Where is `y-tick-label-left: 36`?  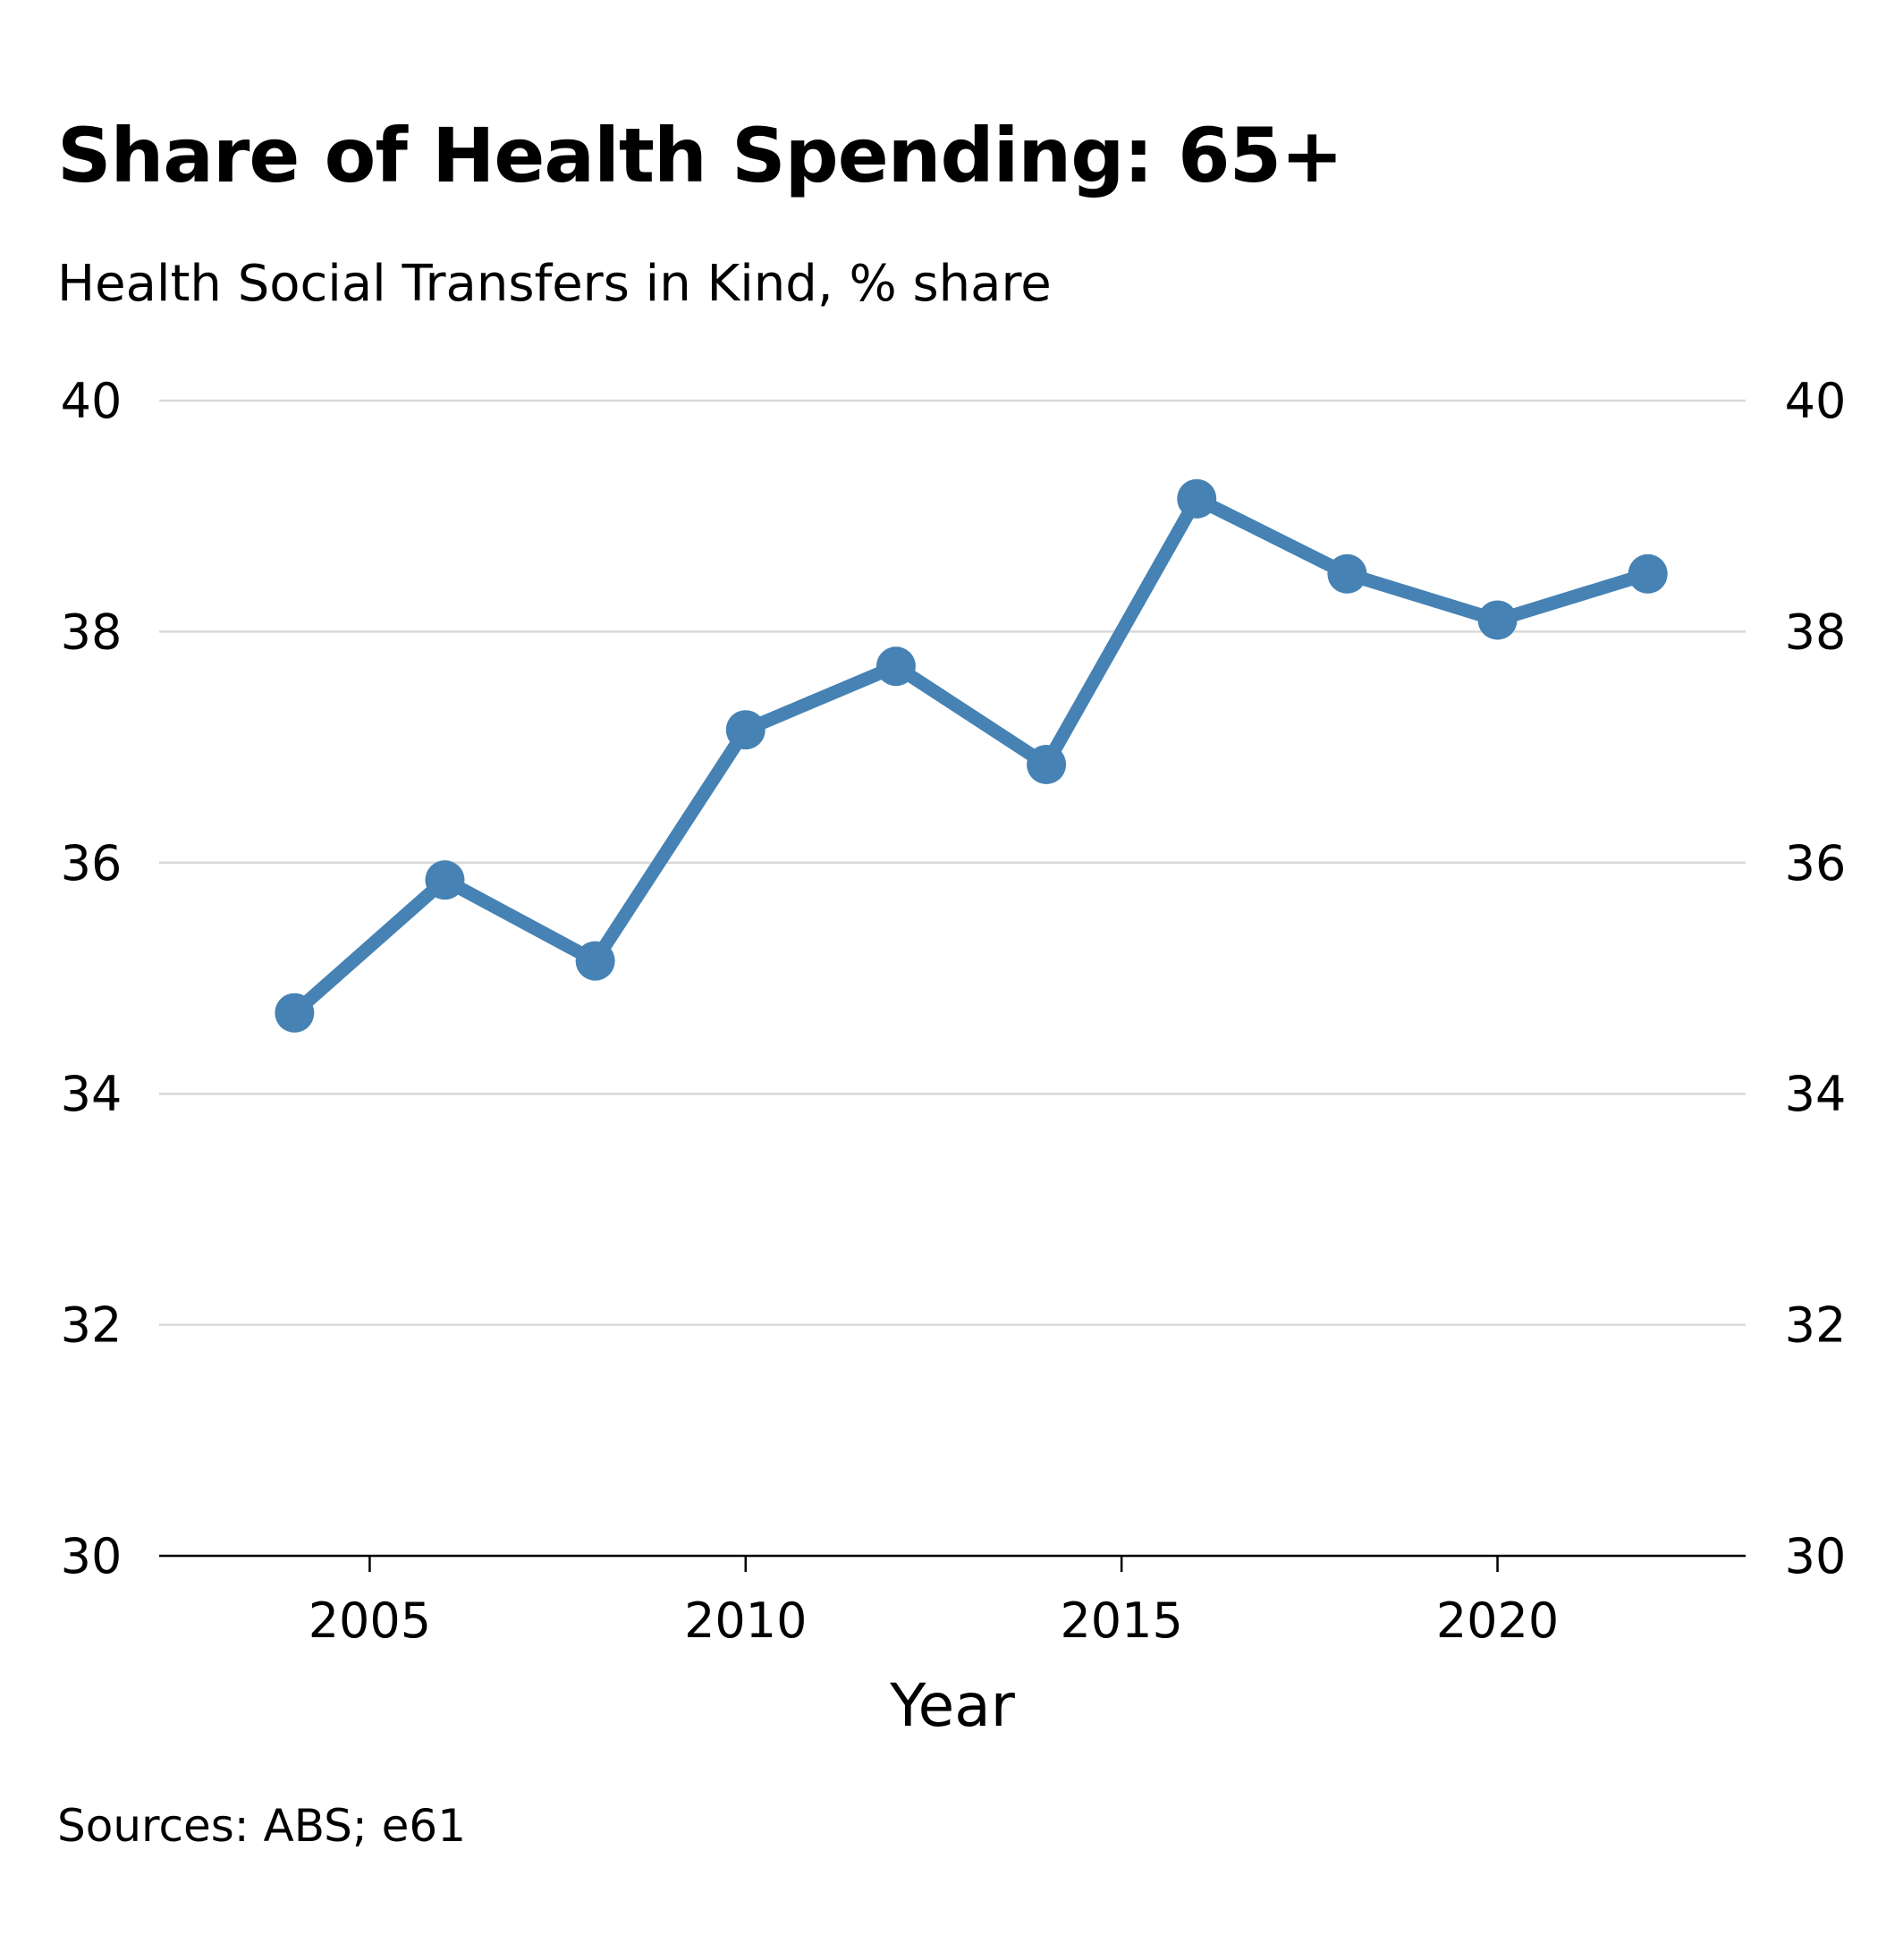 y-tick-label-left: 36 is located at coordinates (92, 863).